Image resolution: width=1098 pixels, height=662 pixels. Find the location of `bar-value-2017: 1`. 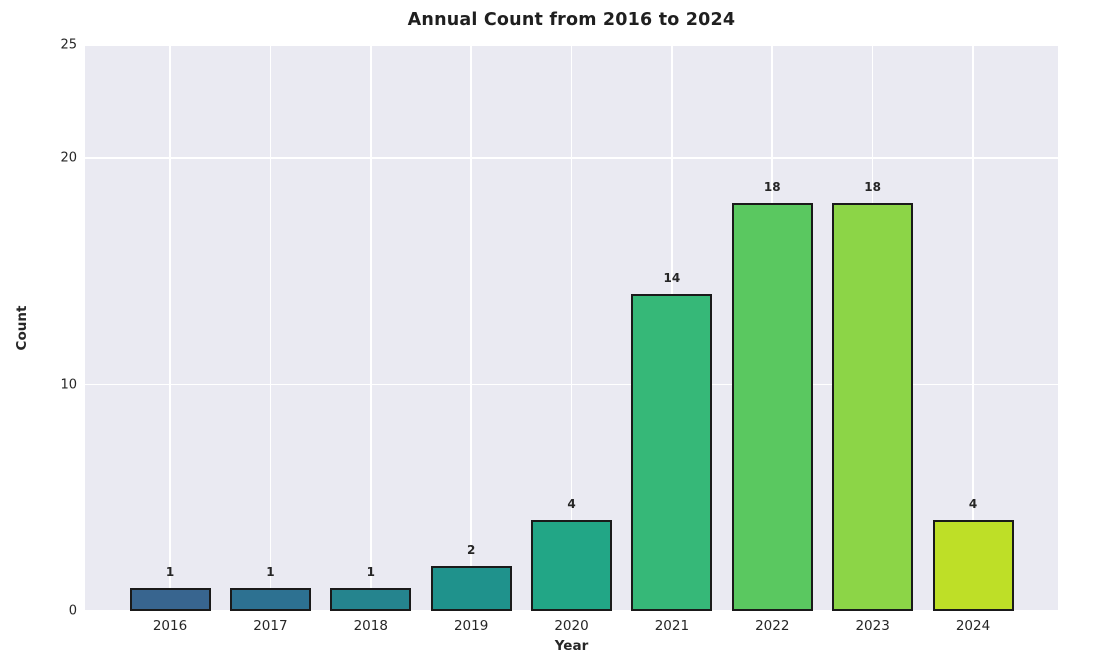

bar-value-2017: 1 is located at coordinates (270, 572).